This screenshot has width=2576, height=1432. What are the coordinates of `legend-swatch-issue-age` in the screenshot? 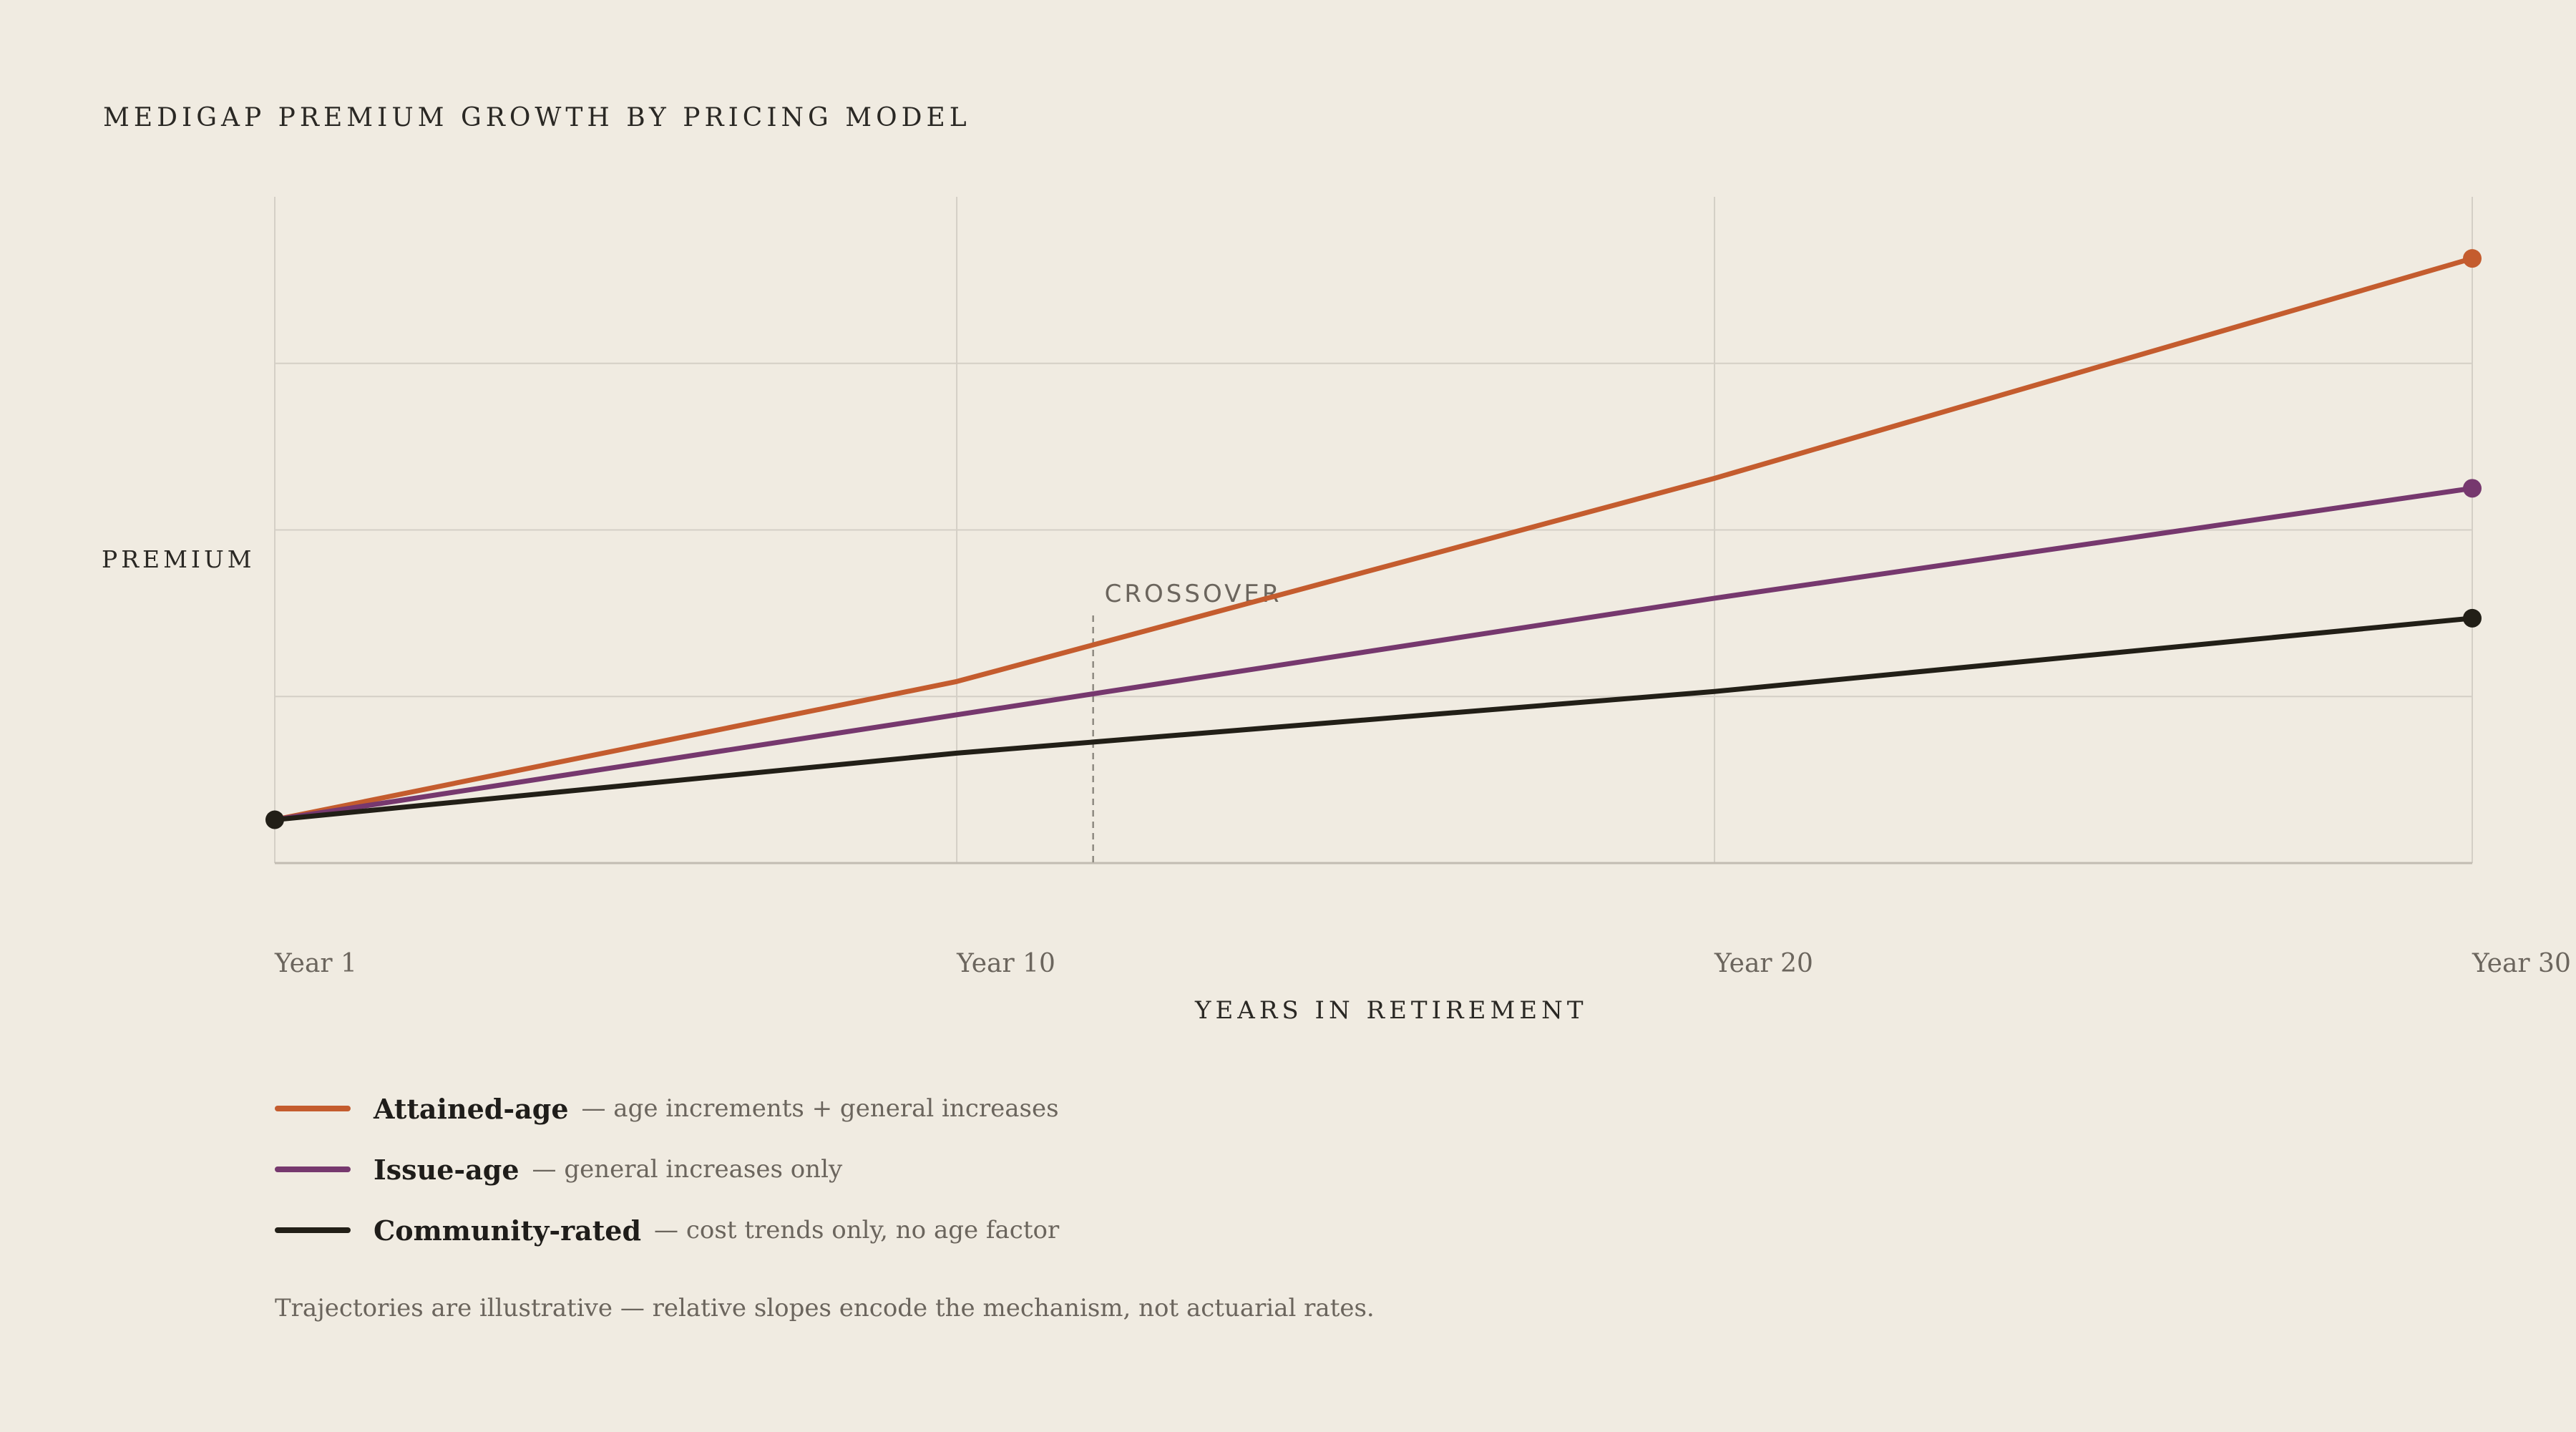 It's located at (313, 1169).